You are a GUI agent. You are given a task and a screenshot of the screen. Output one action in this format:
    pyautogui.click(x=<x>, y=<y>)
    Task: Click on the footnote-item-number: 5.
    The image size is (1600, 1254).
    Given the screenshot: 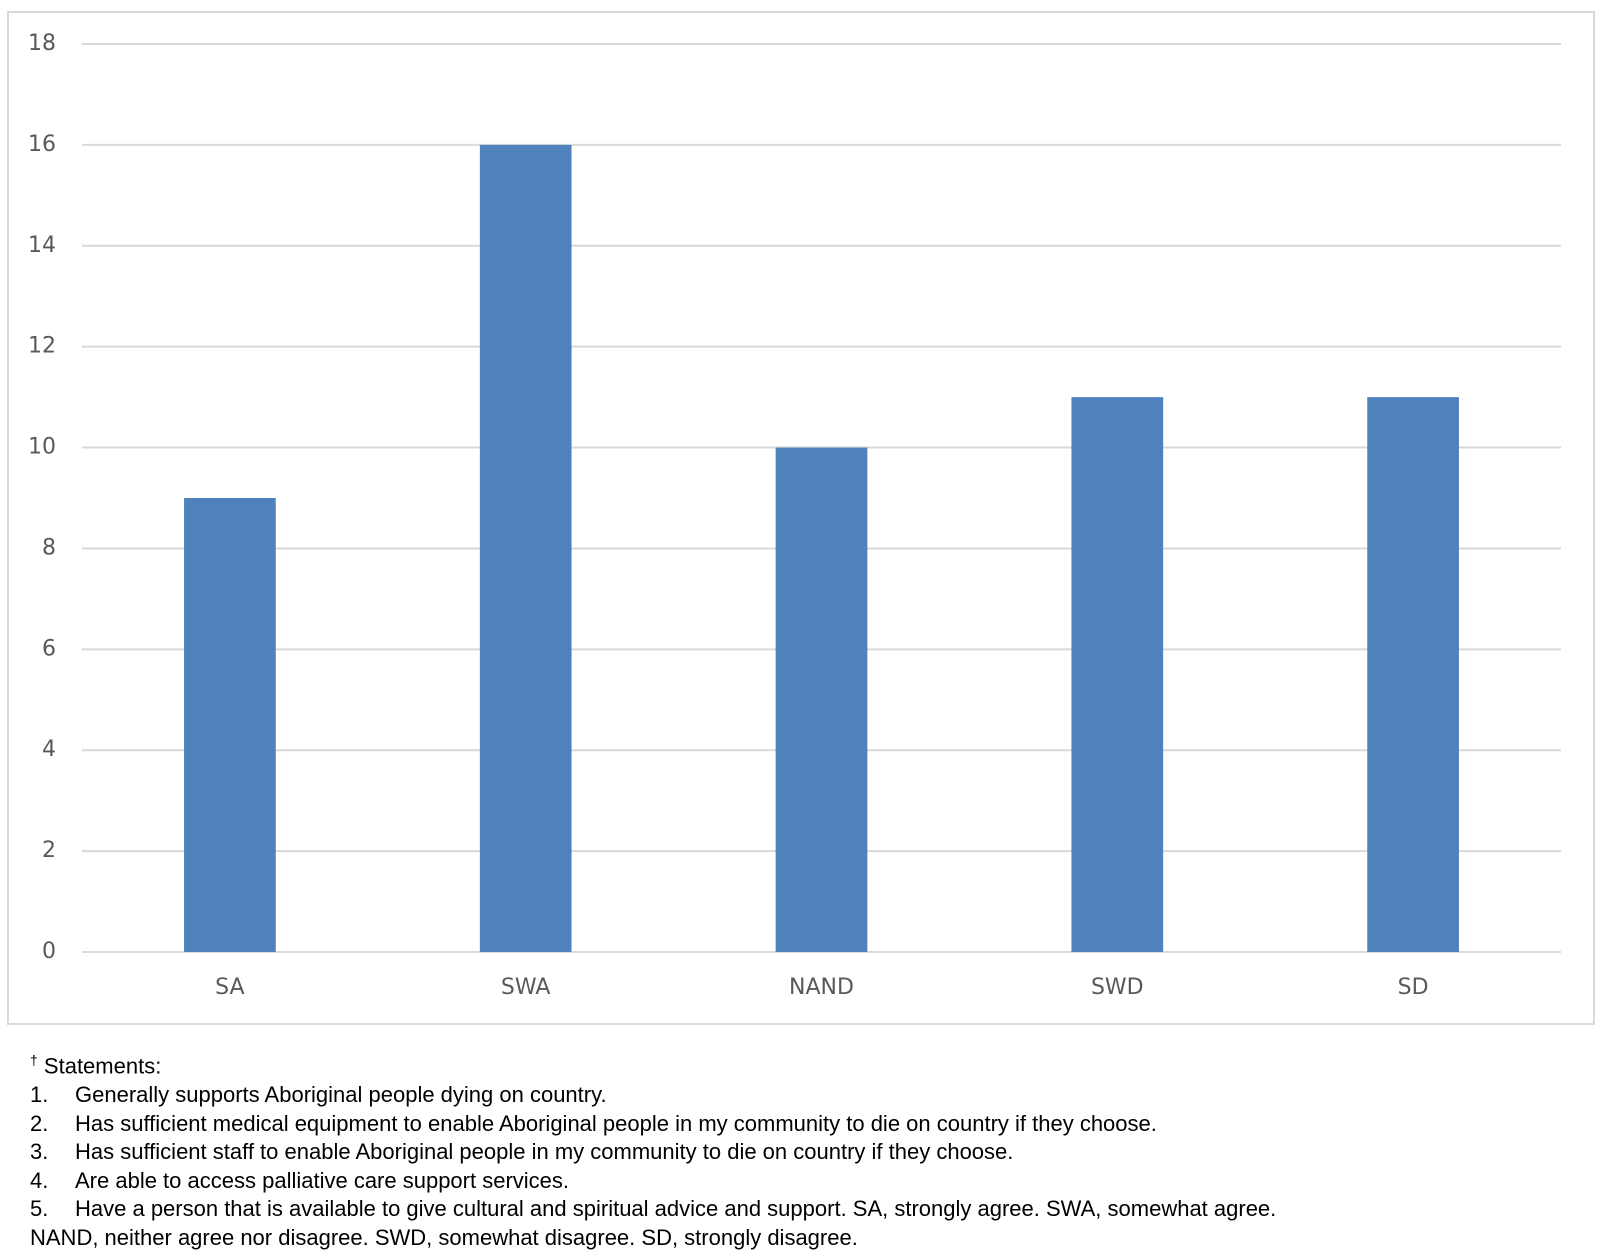 What is the action you would take?
    pyautogui.click(x=39, y=1209)
    